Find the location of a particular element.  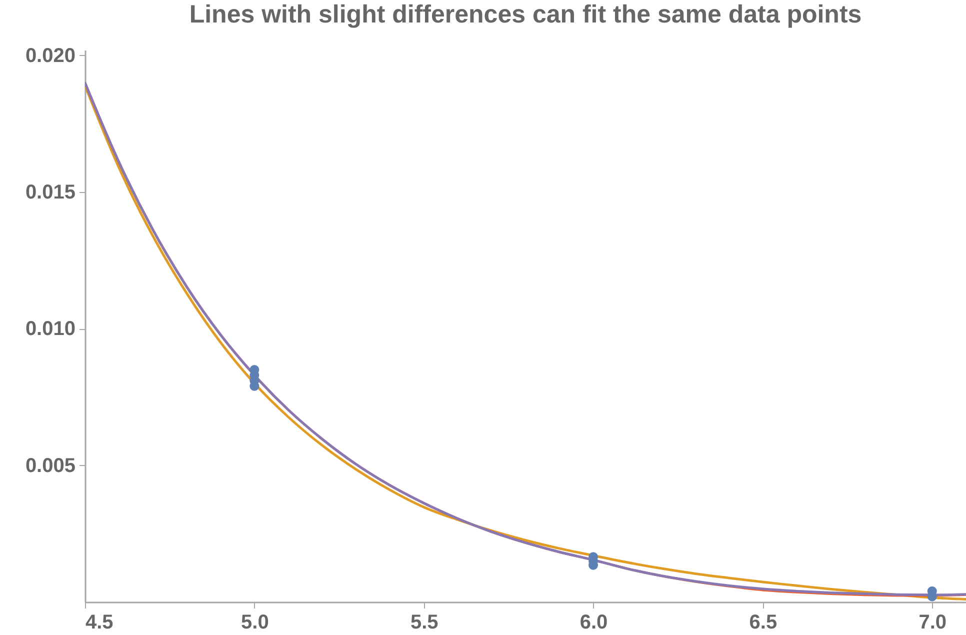

x-tick-label: 5.5 is located at coordinates (424, 623).